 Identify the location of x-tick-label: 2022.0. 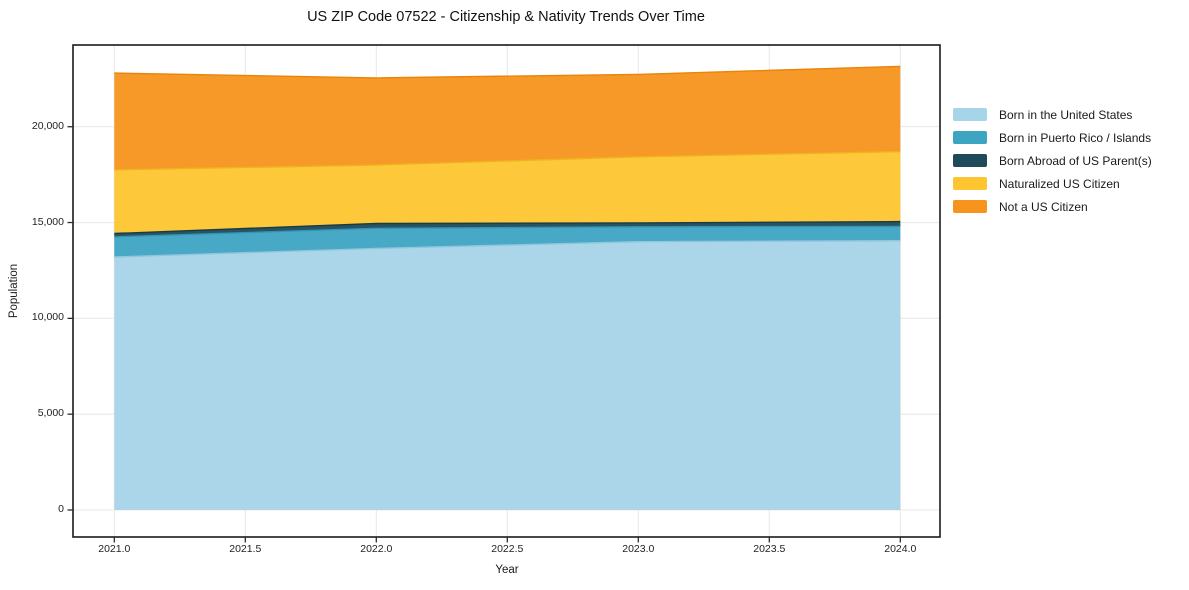
(376, 549).